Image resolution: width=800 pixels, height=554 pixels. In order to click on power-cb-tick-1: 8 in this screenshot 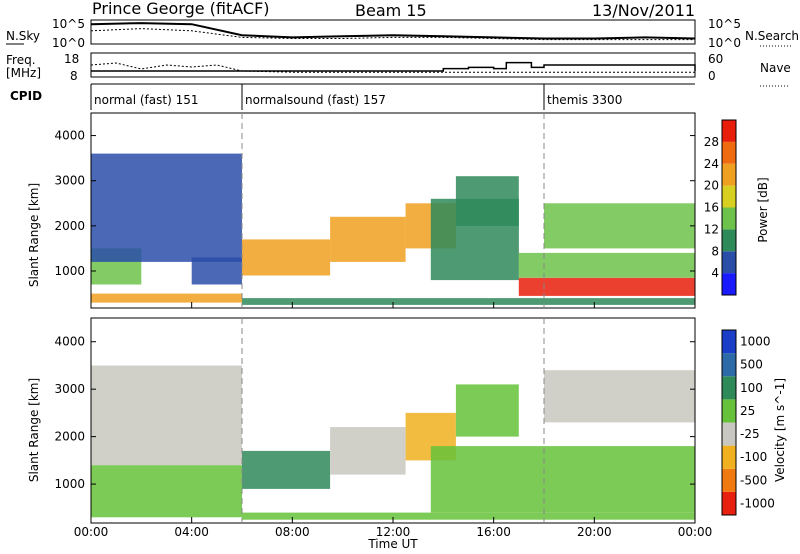, I will do `click(715, 251)`.